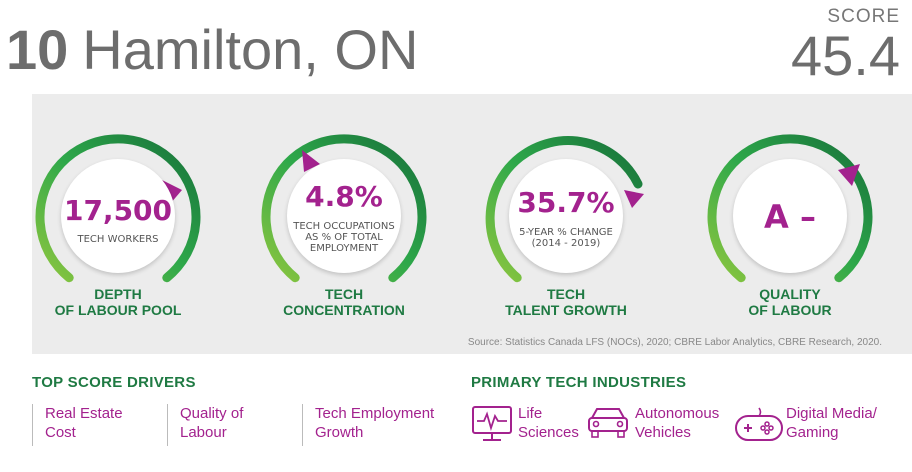  Describe the element at coordinates (608, 423) in the screenshot. I see `car-icon` at that location.